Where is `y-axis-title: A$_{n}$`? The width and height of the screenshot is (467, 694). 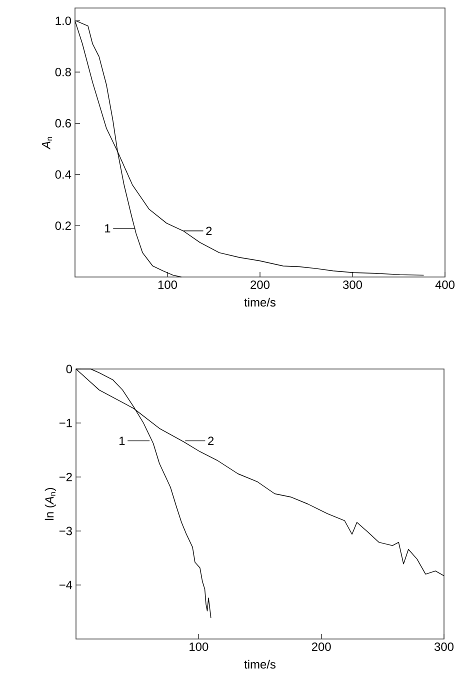 y-axis-title: A$_{n}$ is located at coordinates (47, 143).